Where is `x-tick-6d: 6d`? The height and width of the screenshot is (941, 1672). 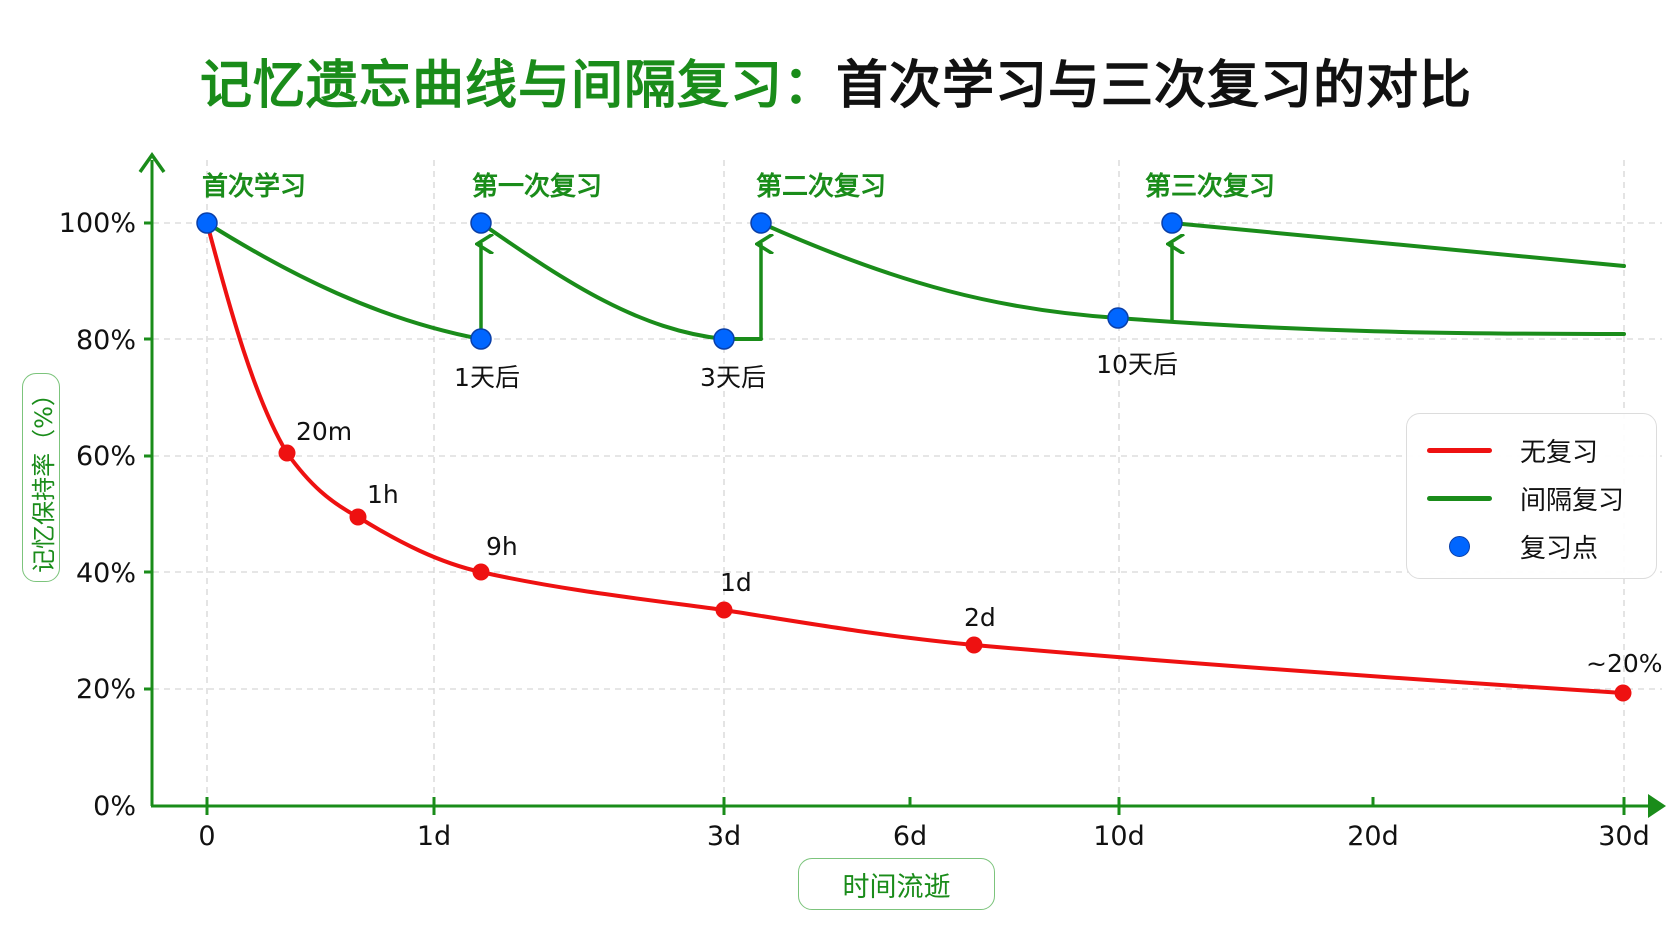
x-tick-6d: 6d is located at coordinates (910, 836).